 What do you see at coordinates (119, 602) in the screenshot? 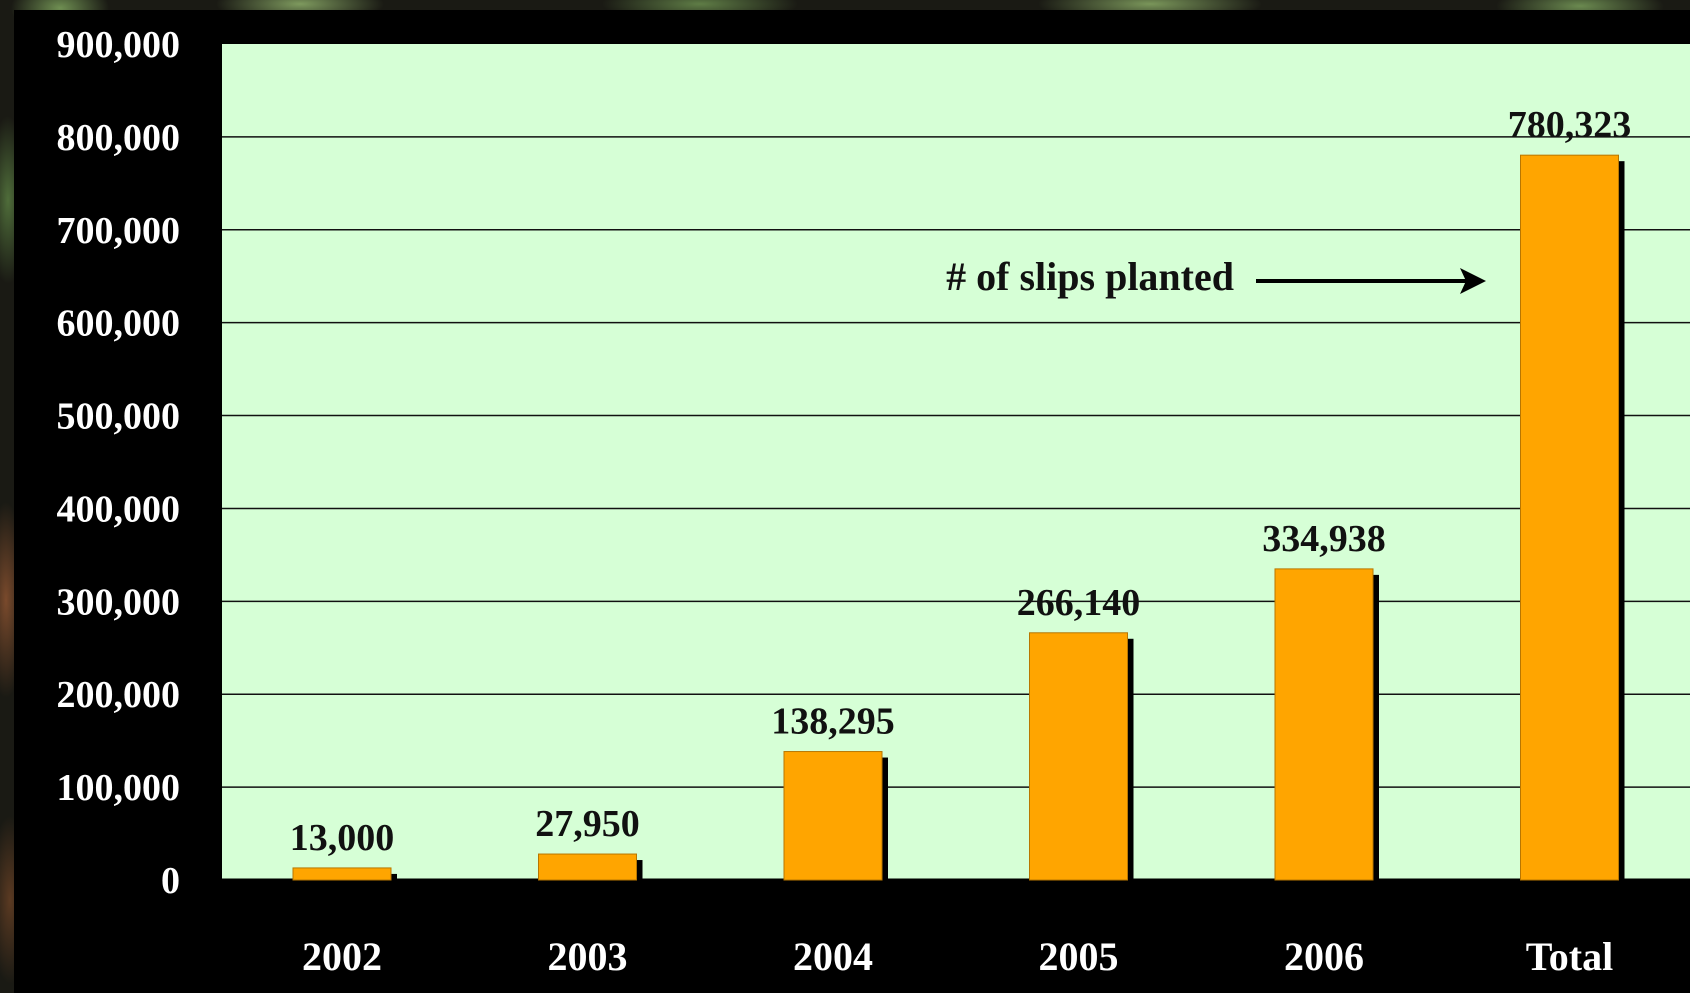
I see `y-tick-label: 300,000` at bounding box center [119, 602].